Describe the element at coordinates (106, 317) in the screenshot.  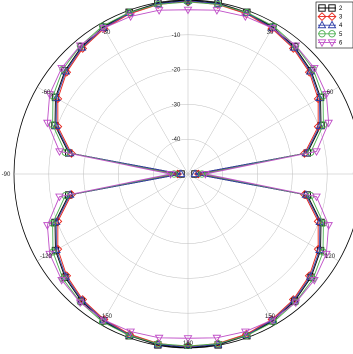
I see `angle-label: -150` at that location.